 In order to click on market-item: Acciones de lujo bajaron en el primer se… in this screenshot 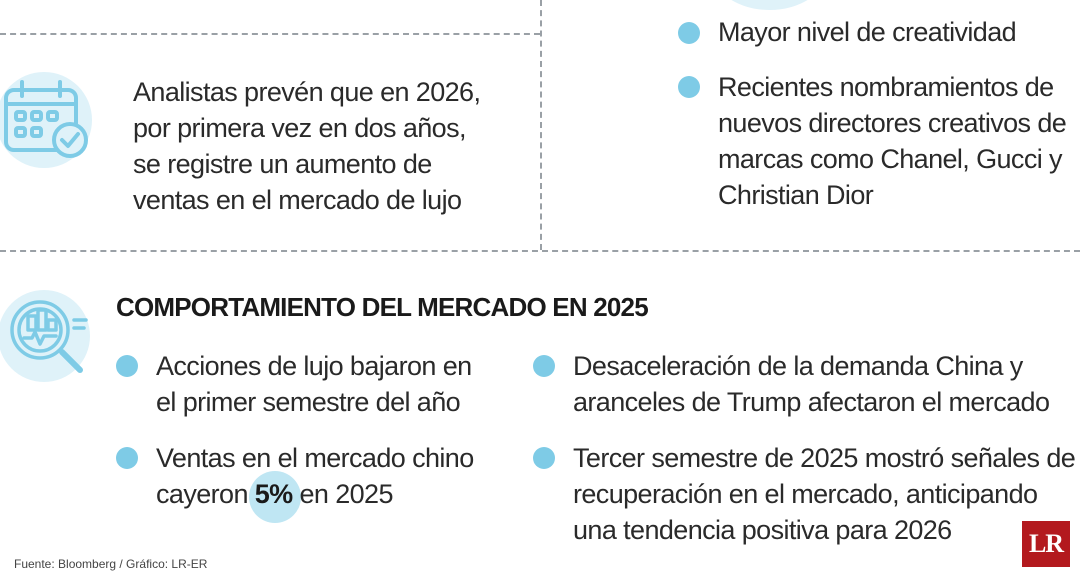, I will do `click(314, 384)`.